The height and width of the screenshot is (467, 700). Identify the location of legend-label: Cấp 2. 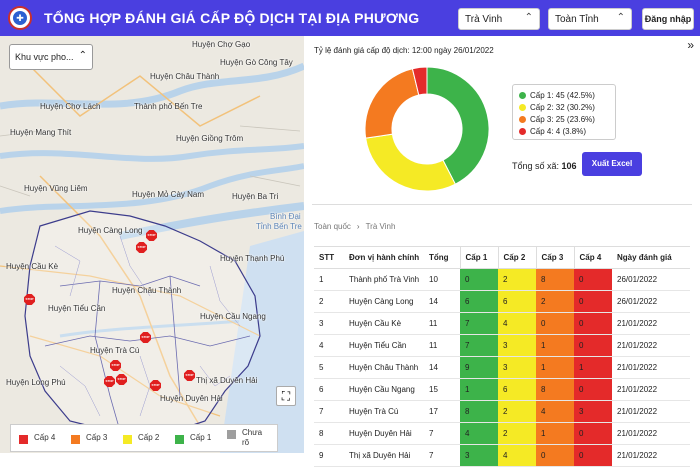
(149, 437).